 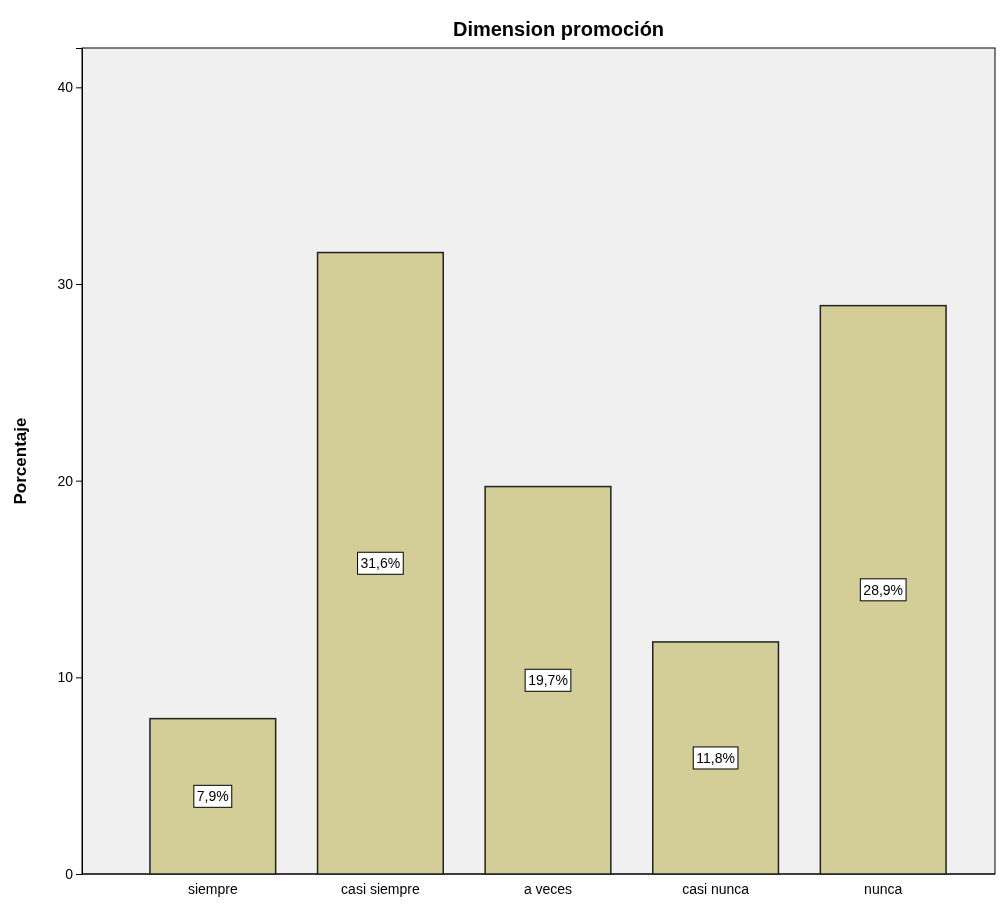 I want to click on x-tick-label: casi siempre, so click(x=380, y=888).